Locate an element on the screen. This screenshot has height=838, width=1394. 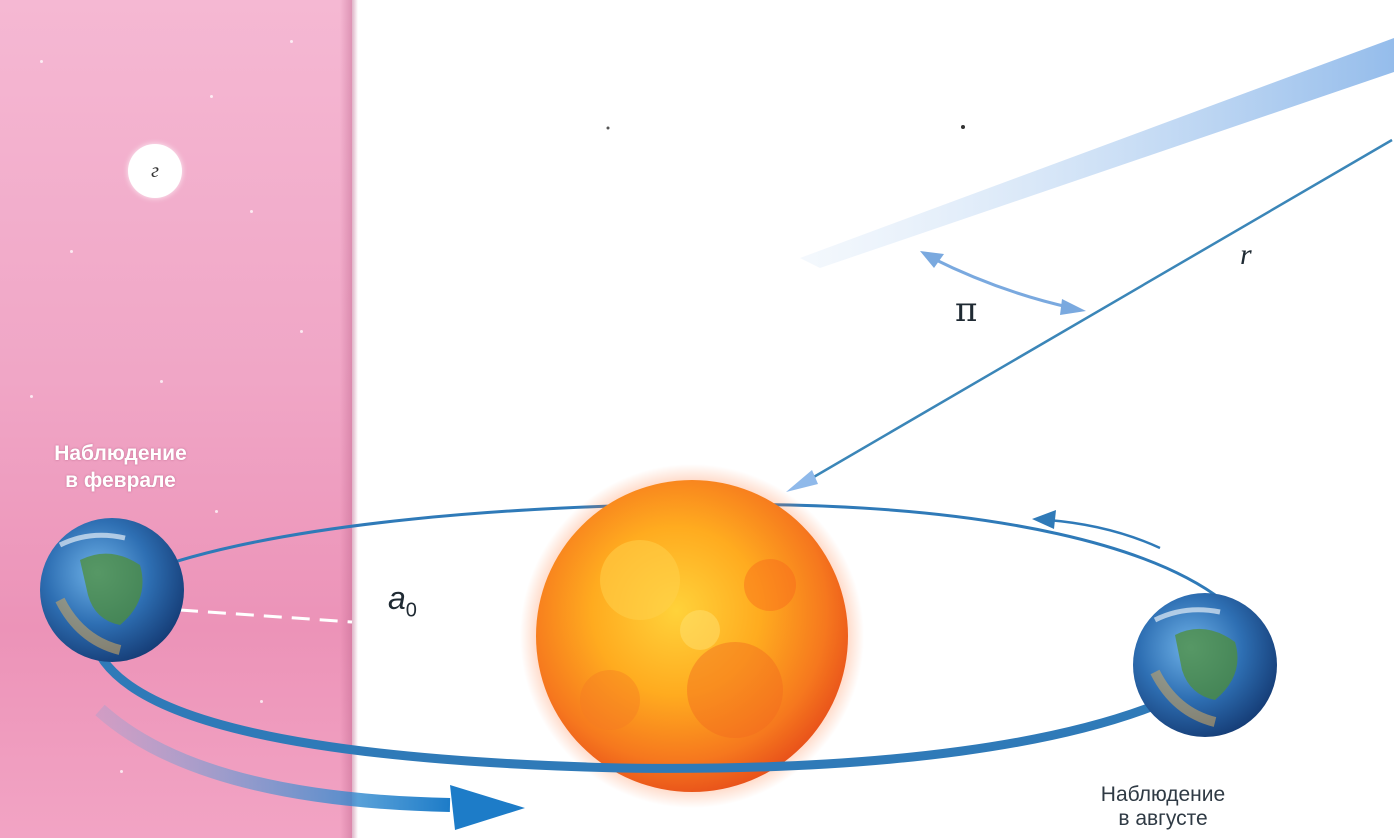
orbit-front is located at coordinates (640, 703).